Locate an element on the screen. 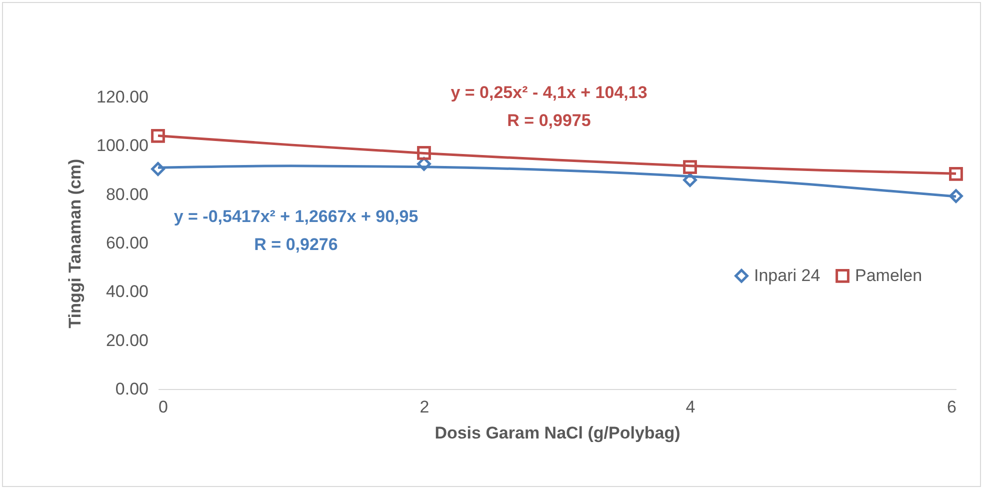 The width and height of the screenshot is (983, 489). annotation: R = 0,9276 is located at coordinates (296, 244).